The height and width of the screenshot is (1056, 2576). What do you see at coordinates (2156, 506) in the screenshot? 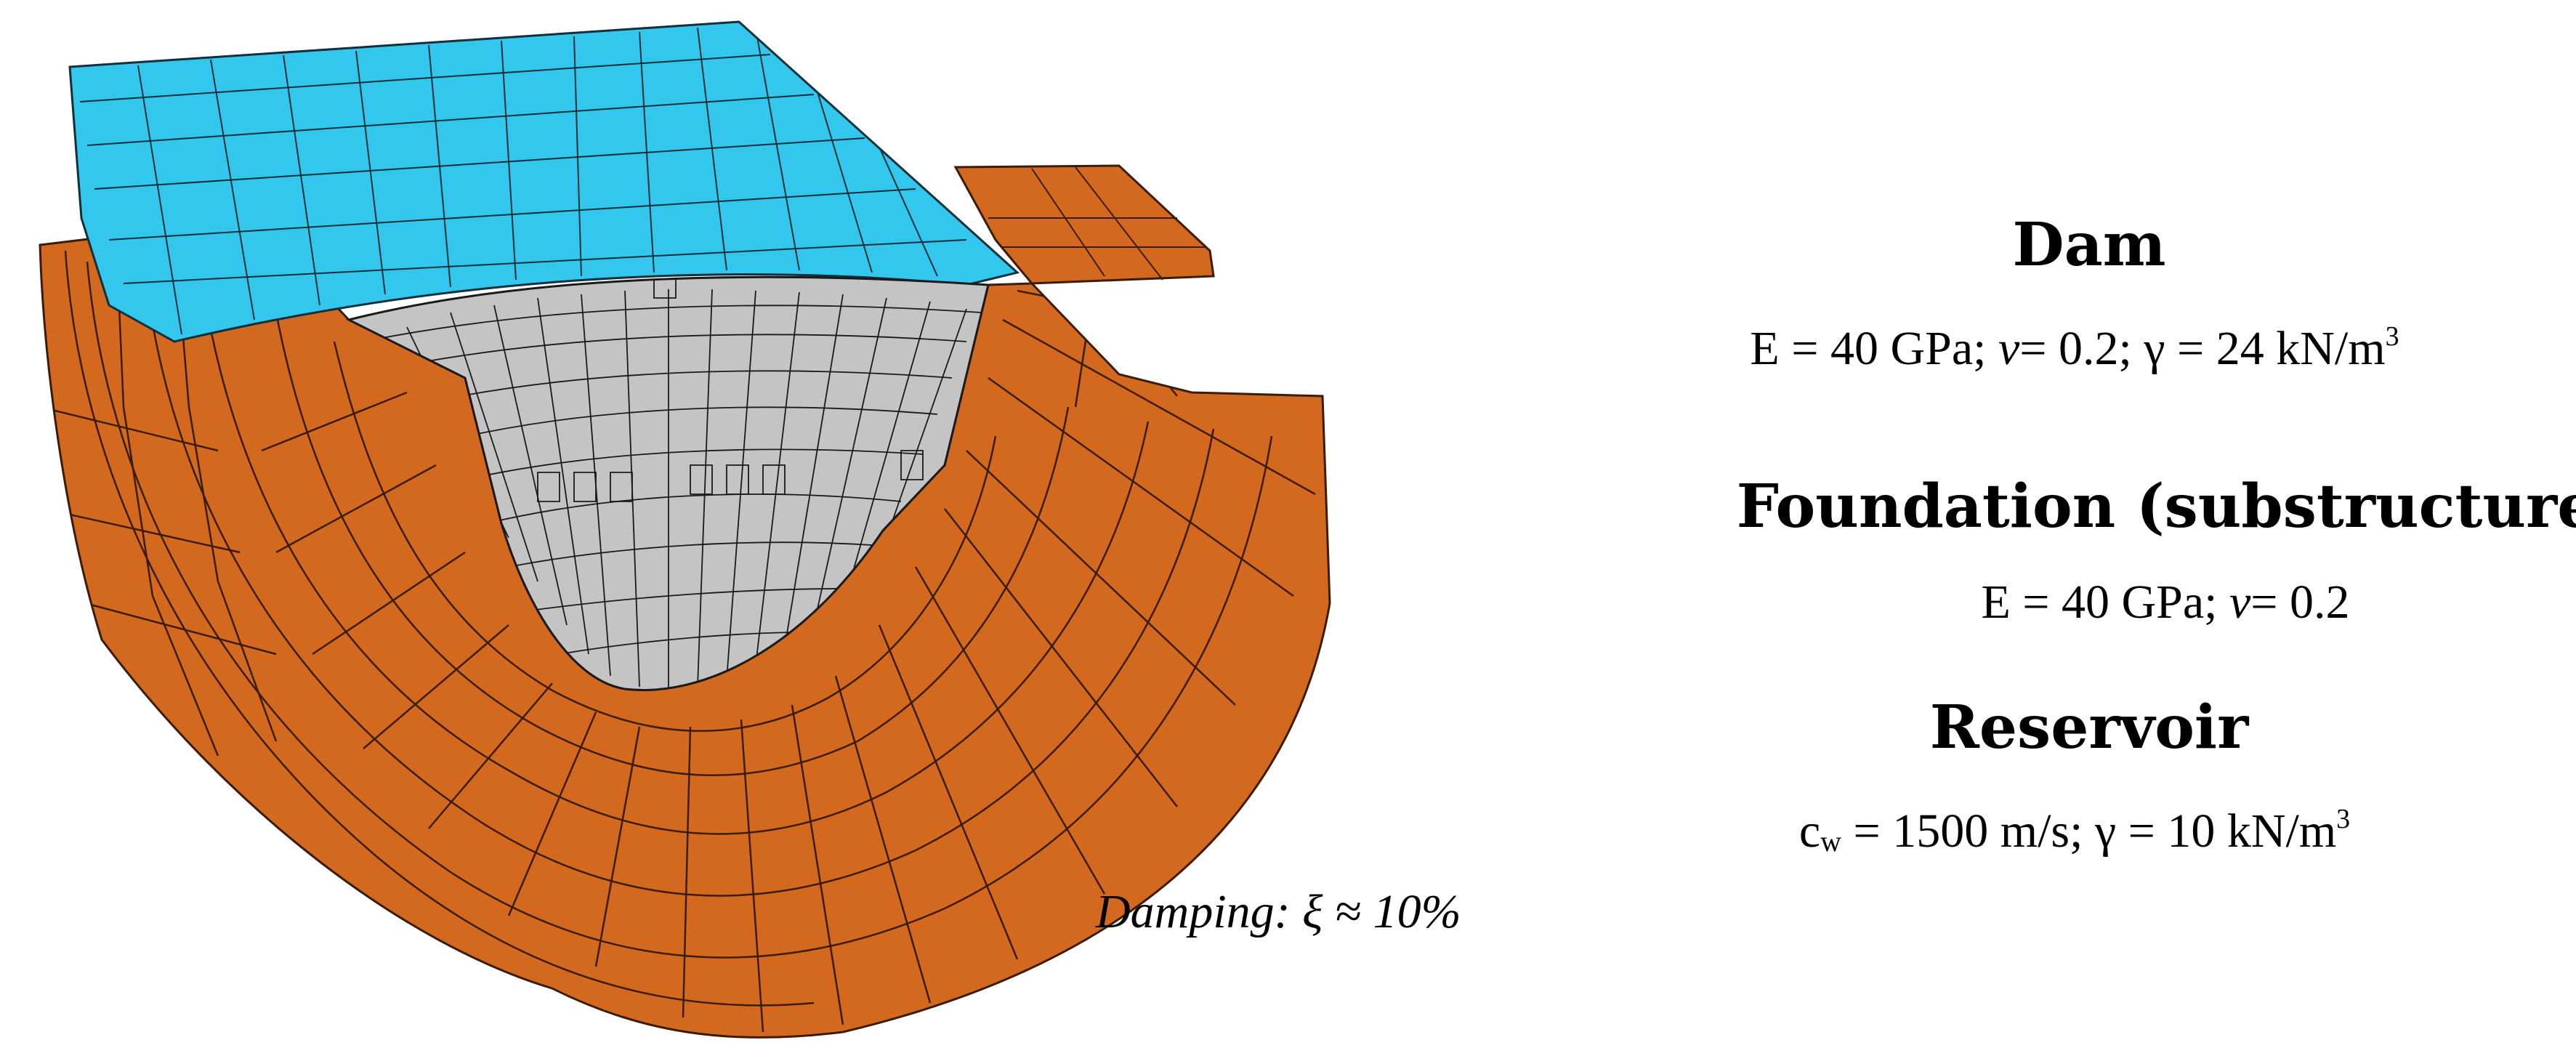
I see `foundation-heading: Foundation (substructure)` at bounding box center [2156, 506].